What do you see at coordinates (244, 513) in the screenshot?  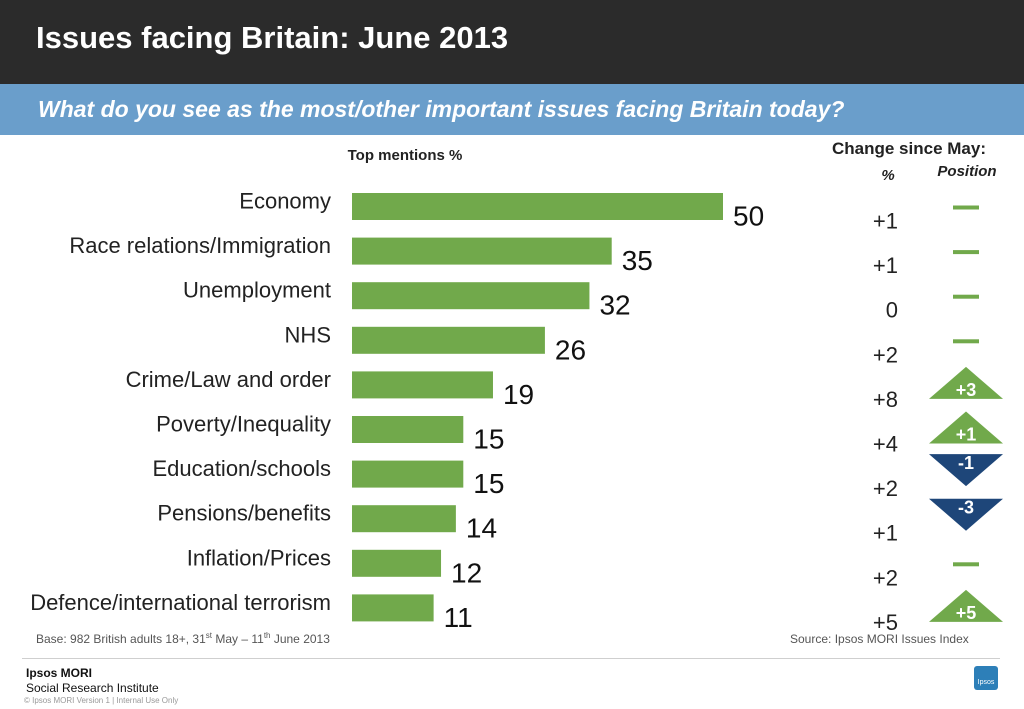 I see `category-label: Pensions/benefits` at bounding box center [244, 513].